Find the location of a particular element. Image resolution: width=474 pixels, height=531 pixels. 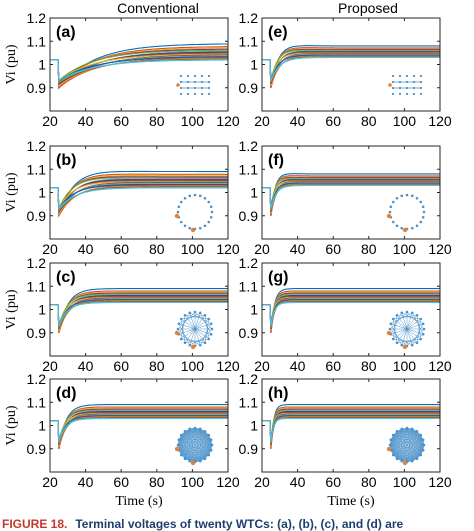

x-tick-label: 80 is located at coordinates (157, 249).